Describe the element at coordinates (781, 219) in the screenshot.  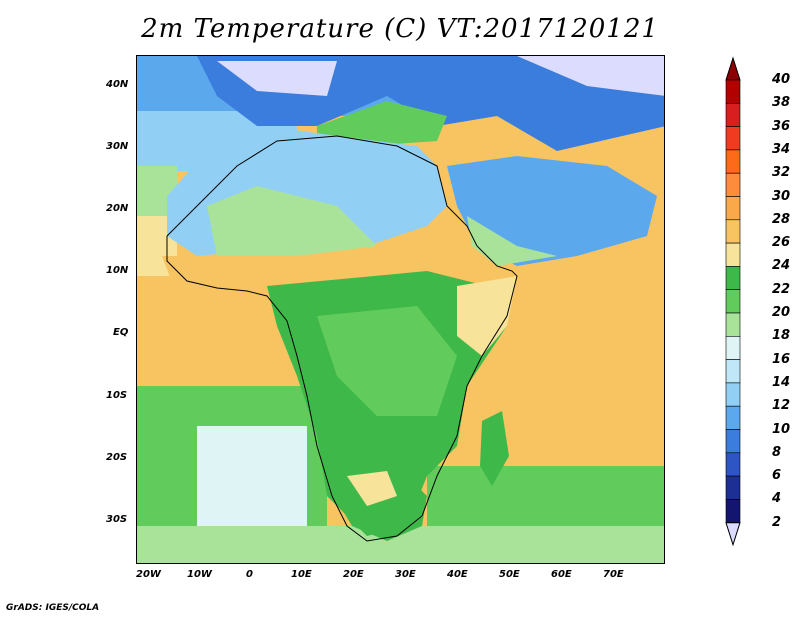
I see `colorbar-label: 28` at that location.